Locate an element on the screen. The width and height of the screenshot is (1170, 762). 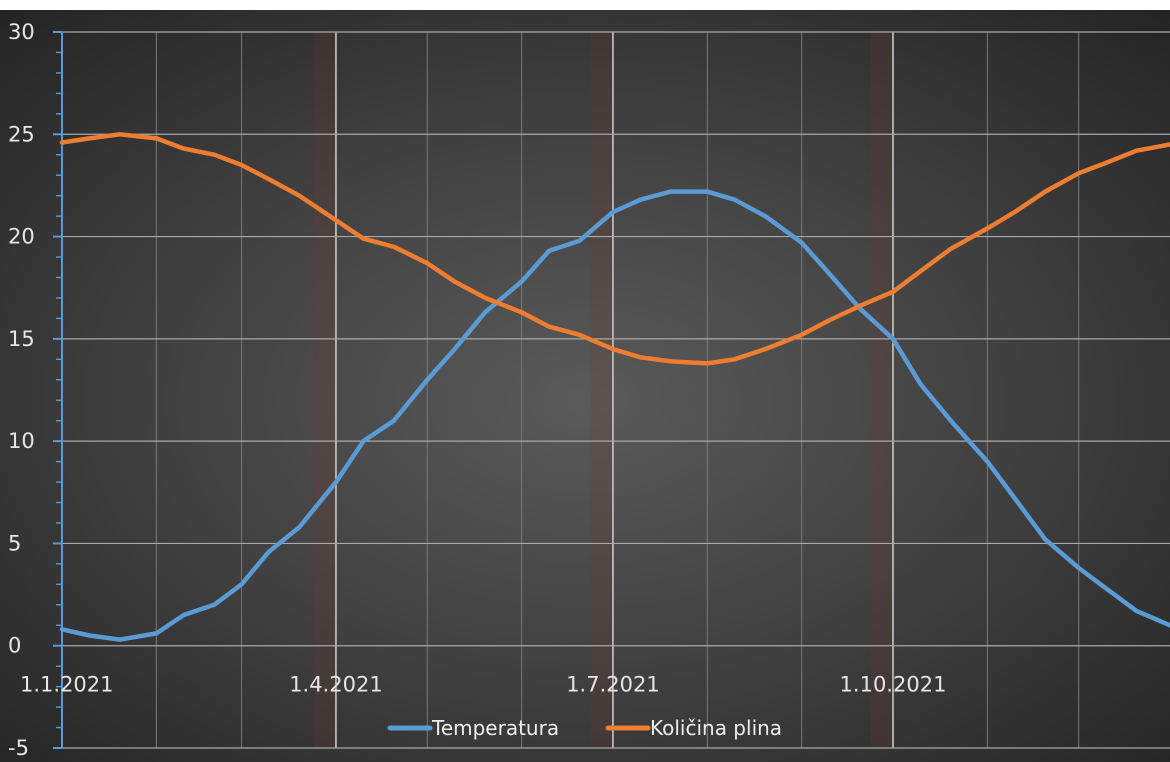
x-tick-label: 1.7.2021 is located at coordinates (613, 685).